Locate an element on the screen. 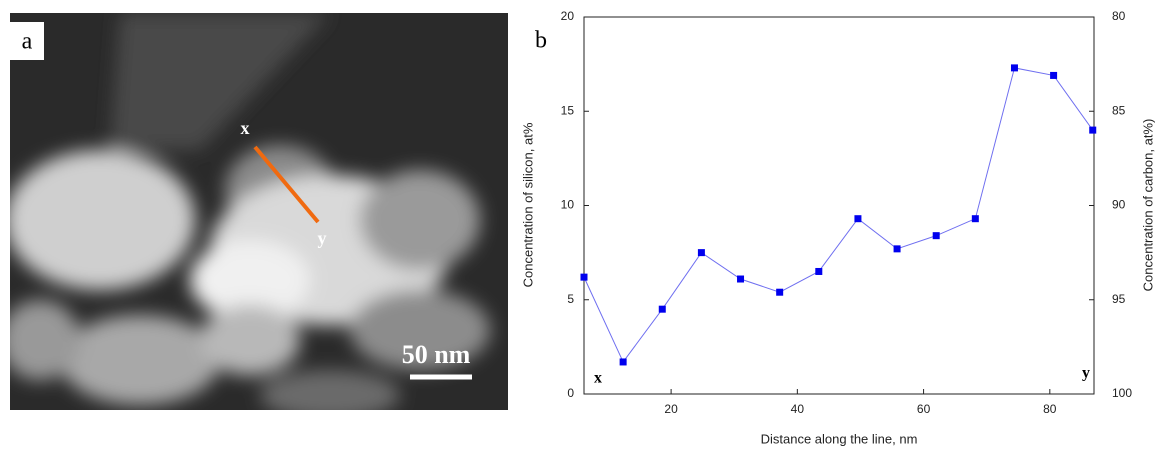 The height and width of the screenshot is (457, 1160). y-tick-label: 15 is located at coordinates (568, 110).